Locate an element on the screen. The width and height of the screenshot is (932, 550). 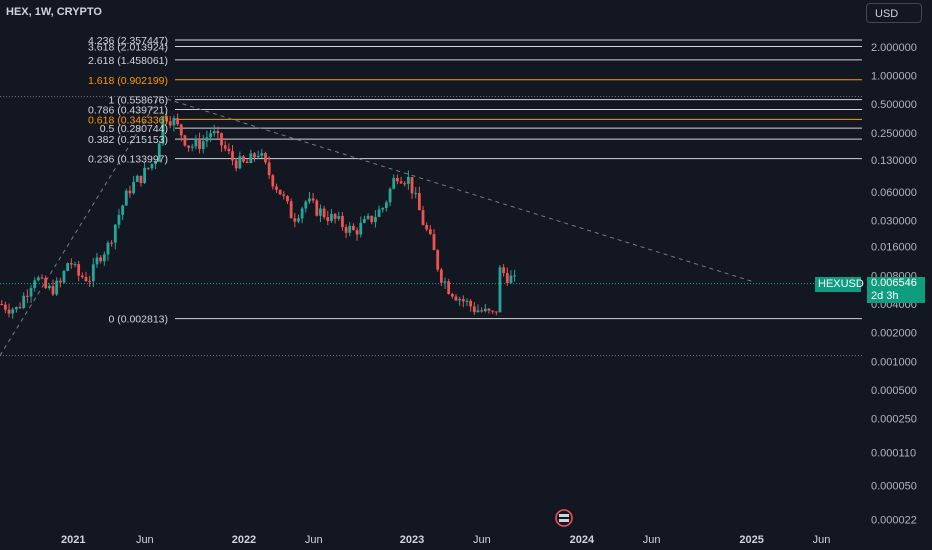
price-tick-label: 0.030000 is located at coordinates (894, 222).